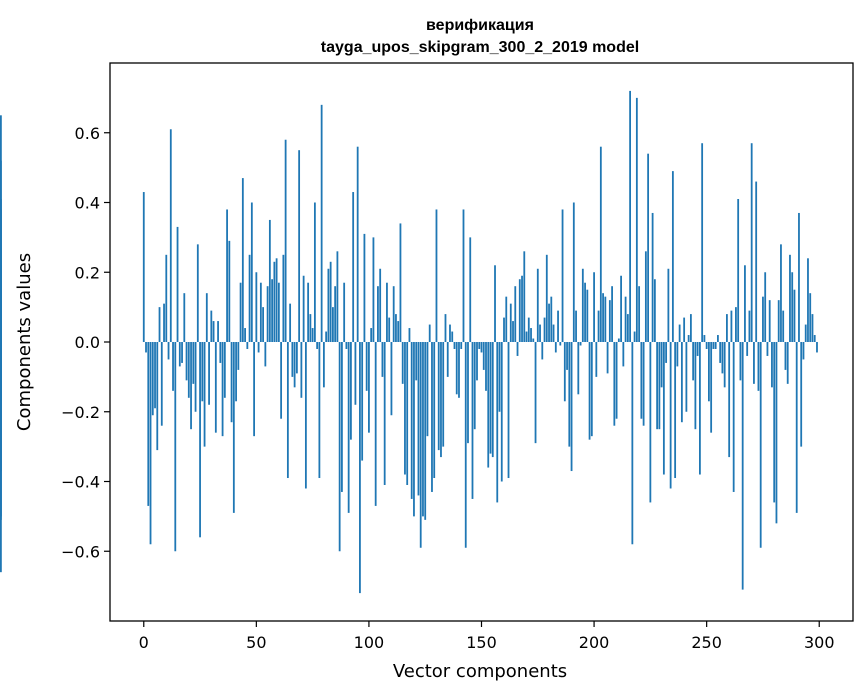 The image size is (867, 696). What do you see at coordinates (144, 642) in the screenshot?
I see `x-tick-label: 0` at bounding box center [144, 642].